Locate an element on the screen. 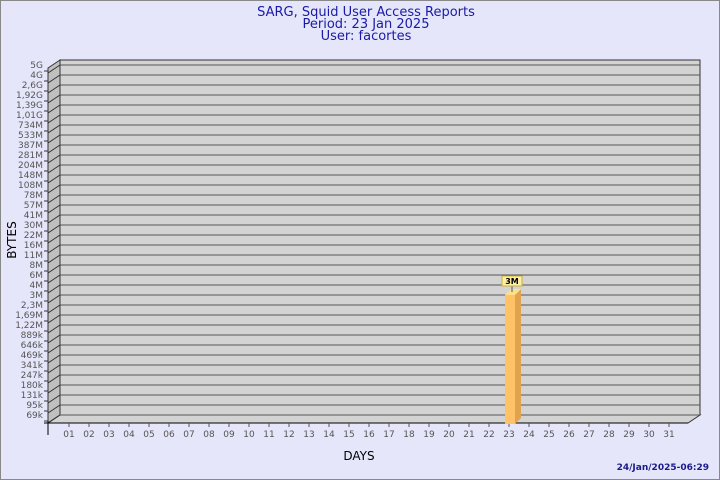 Image resolution: width=720 pixels, height=480 pixels. x-tick-label: 11 is located at coordinates (268, 435).